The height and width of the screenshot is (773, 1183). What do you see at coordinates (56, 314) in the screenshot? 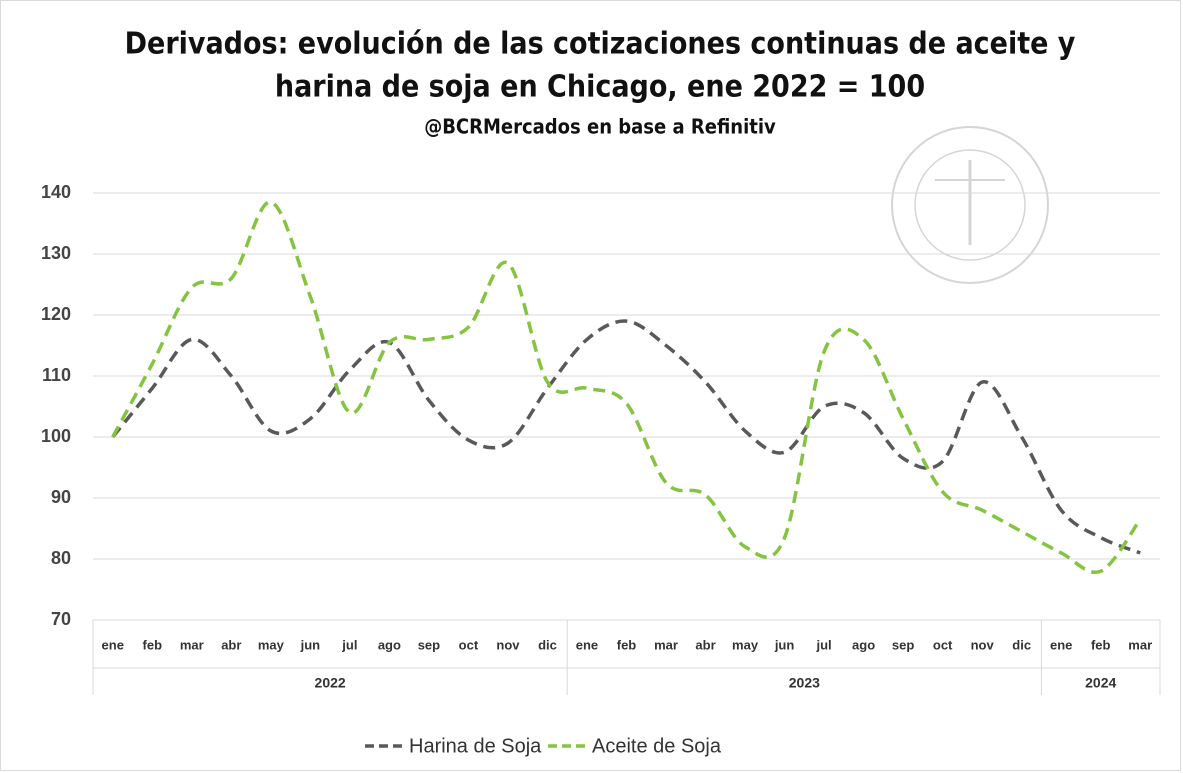
I see `y-tick-label: 120` at bounding box center [56, 314].